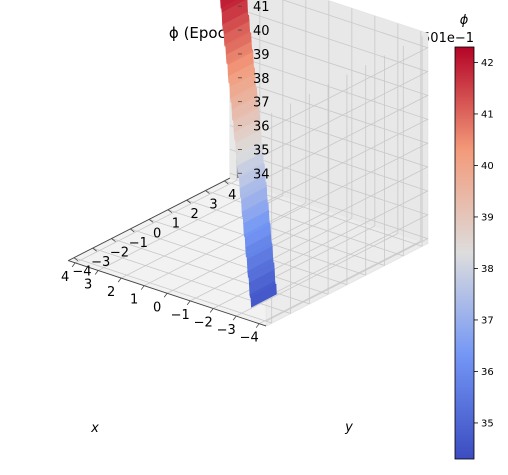 The image size is (508, 475). What do you see at coordinates (157, 307) in the screenshot?
I see `x-tick-label: 0` at bounding box center [157, 307].